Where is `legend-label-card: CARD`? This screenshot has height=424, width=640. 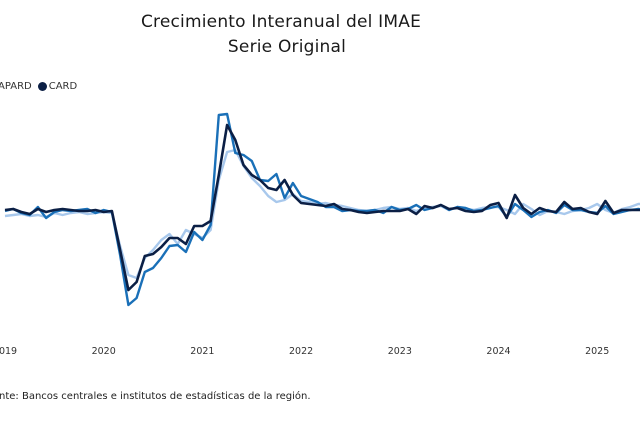
legend-label-card: CARD is located at coordinates (63, 86).